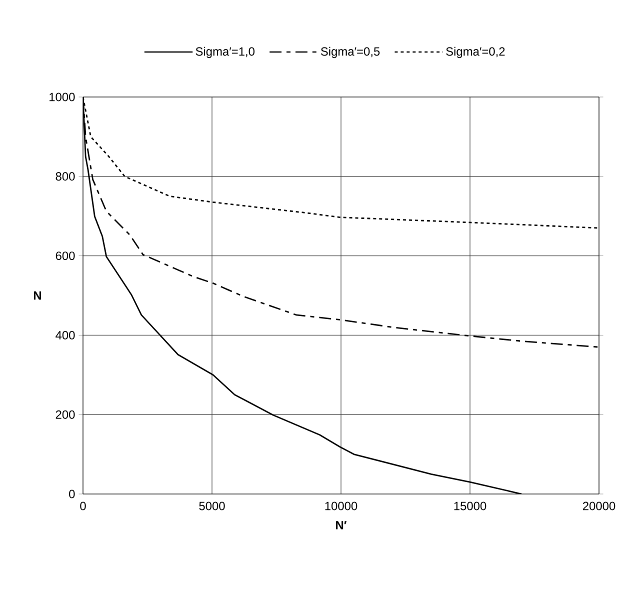  What do you see at coordinates (37, 295) in the screenshot?
I see `y-axis-title: N` at bounding box center [37, 295].